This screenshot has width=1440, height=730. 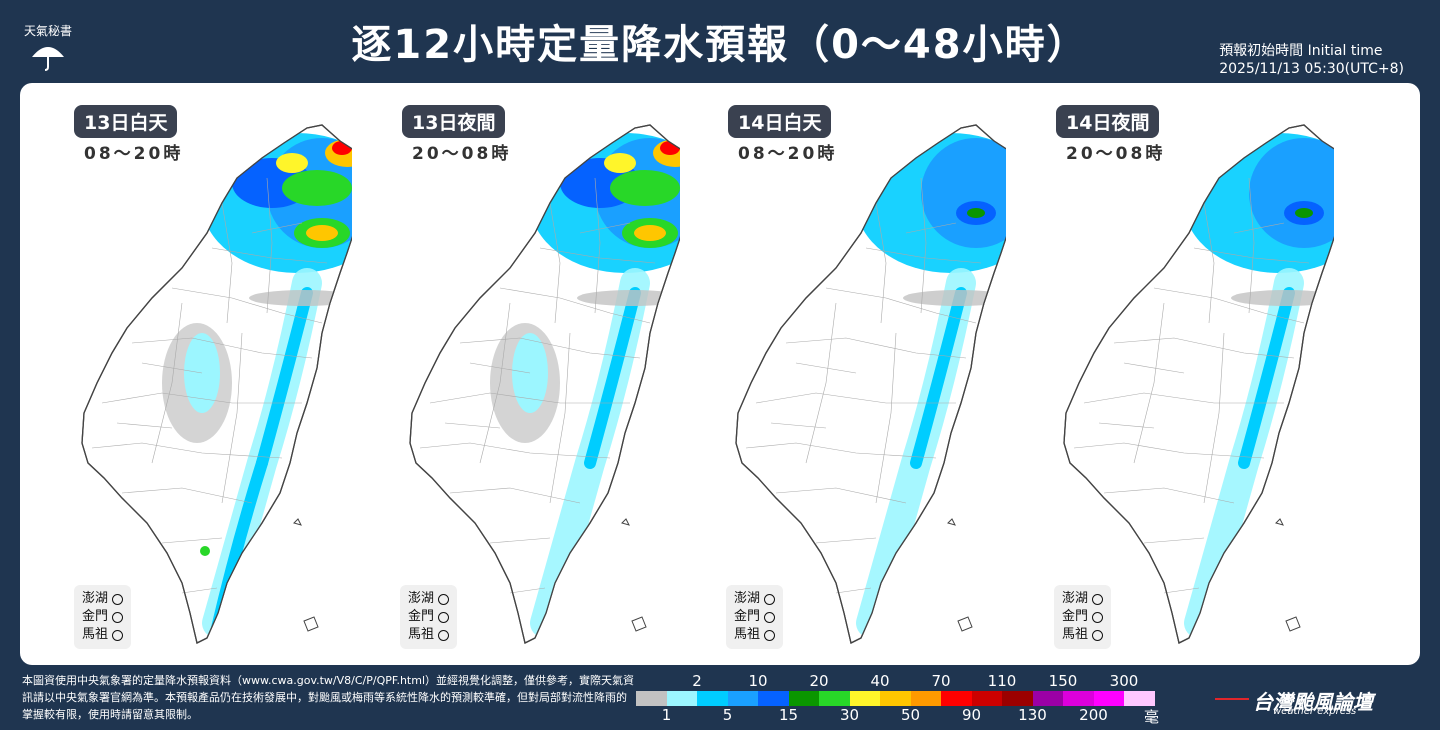 What do you see at coordinates (1315, 711) in the screenshot?
I see `brand-subtitle: weather express` at bounding box center [1315, 711].